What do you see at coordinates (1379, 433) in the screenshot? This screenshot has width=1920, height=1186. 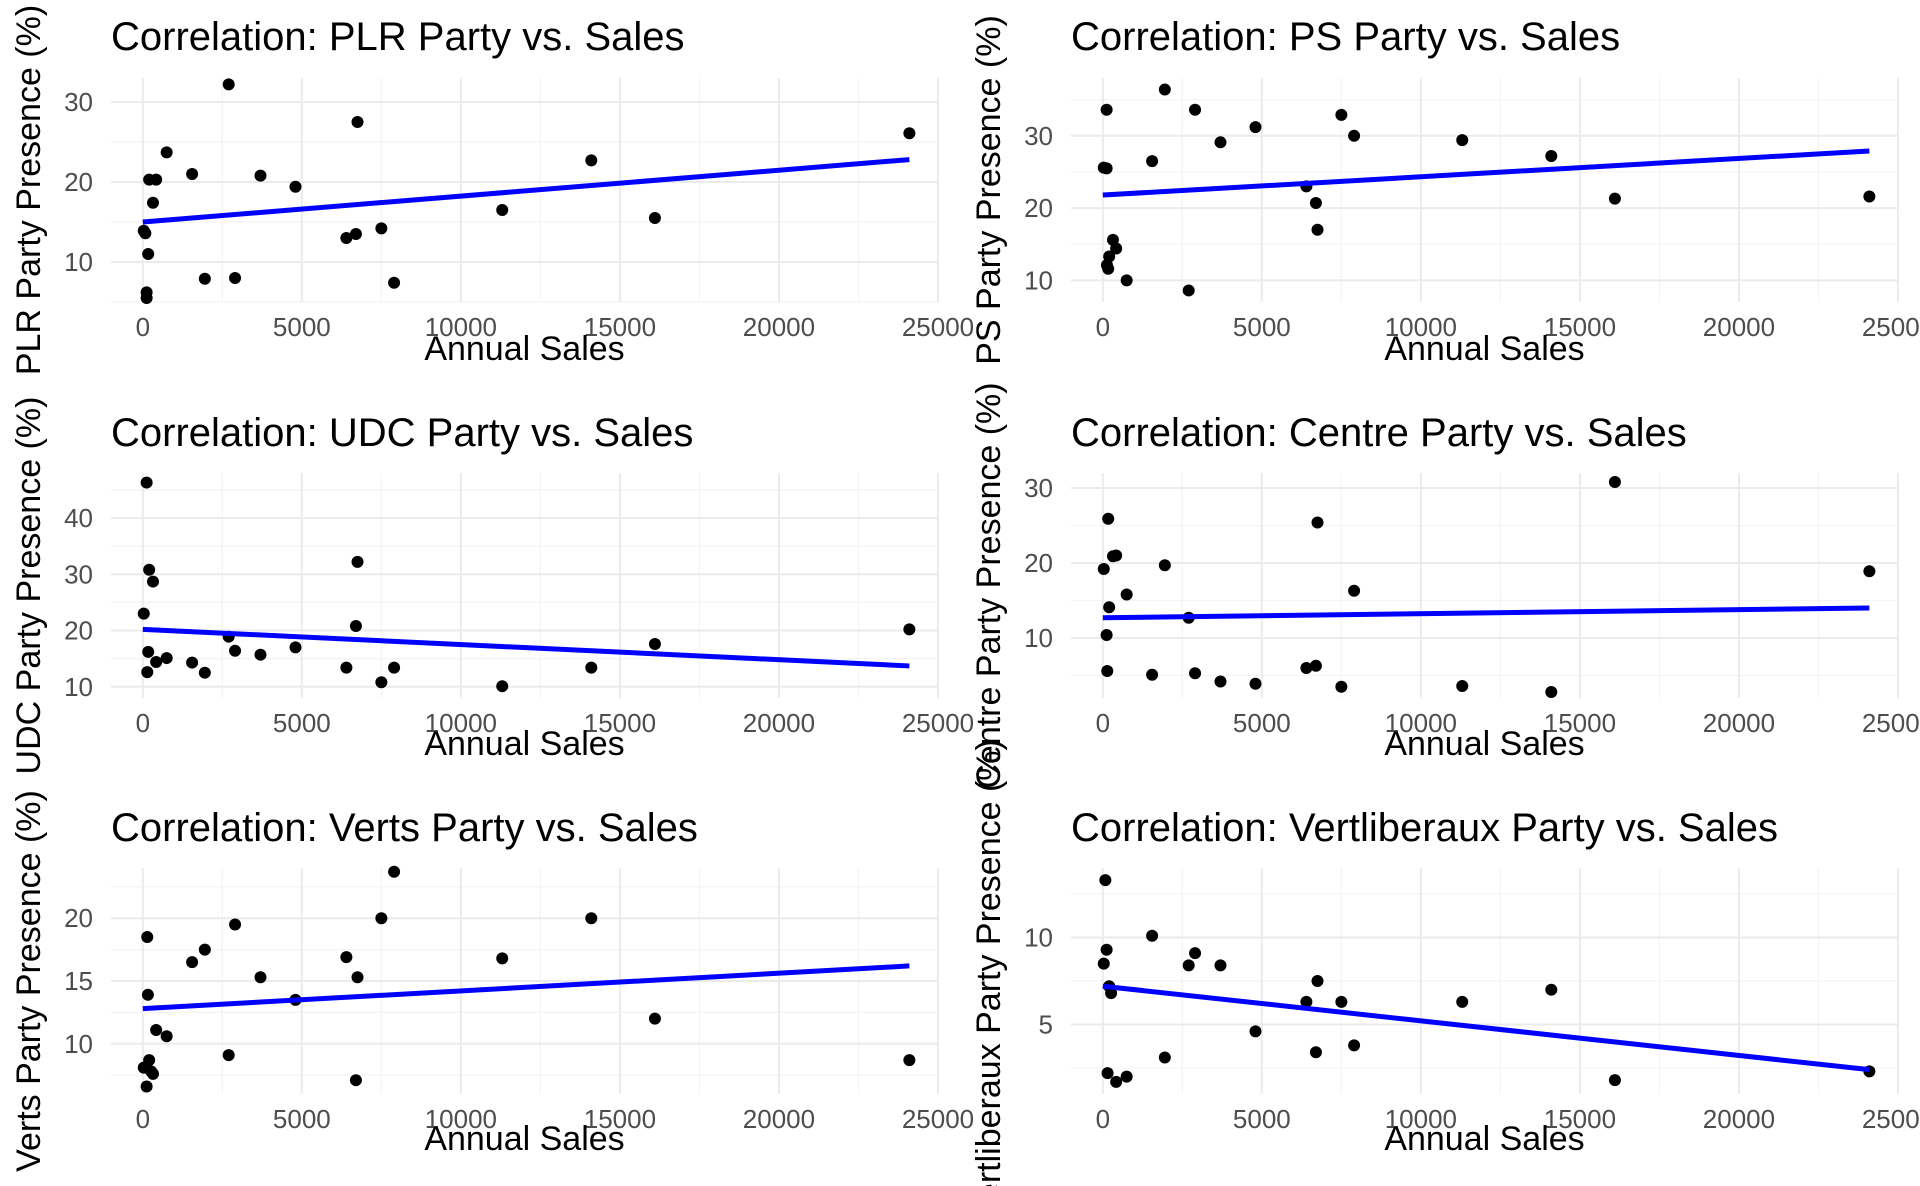 I see `chart-title: Correlation: Centre Party vs. Sales` at bounding box center [1379, 433].